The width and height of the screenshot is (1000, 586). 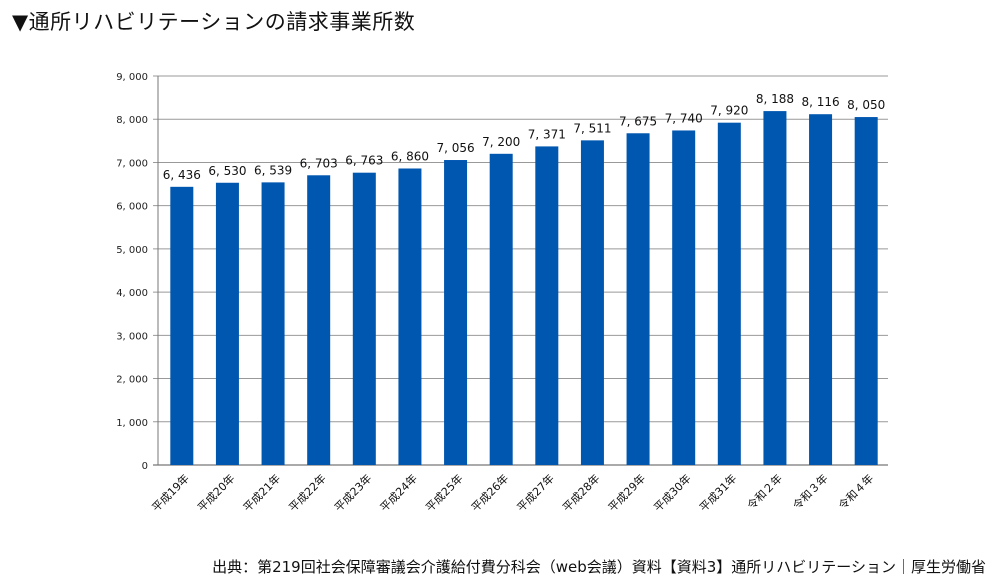 I want to click on y-tick-label: 9, 000, so click(x=132, y=77).